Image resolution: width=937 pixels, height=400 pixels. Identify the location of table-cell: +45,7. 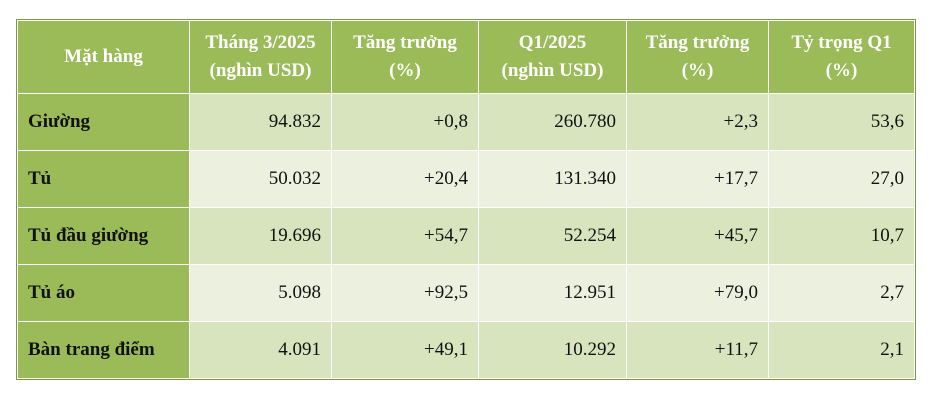
(697, 236).